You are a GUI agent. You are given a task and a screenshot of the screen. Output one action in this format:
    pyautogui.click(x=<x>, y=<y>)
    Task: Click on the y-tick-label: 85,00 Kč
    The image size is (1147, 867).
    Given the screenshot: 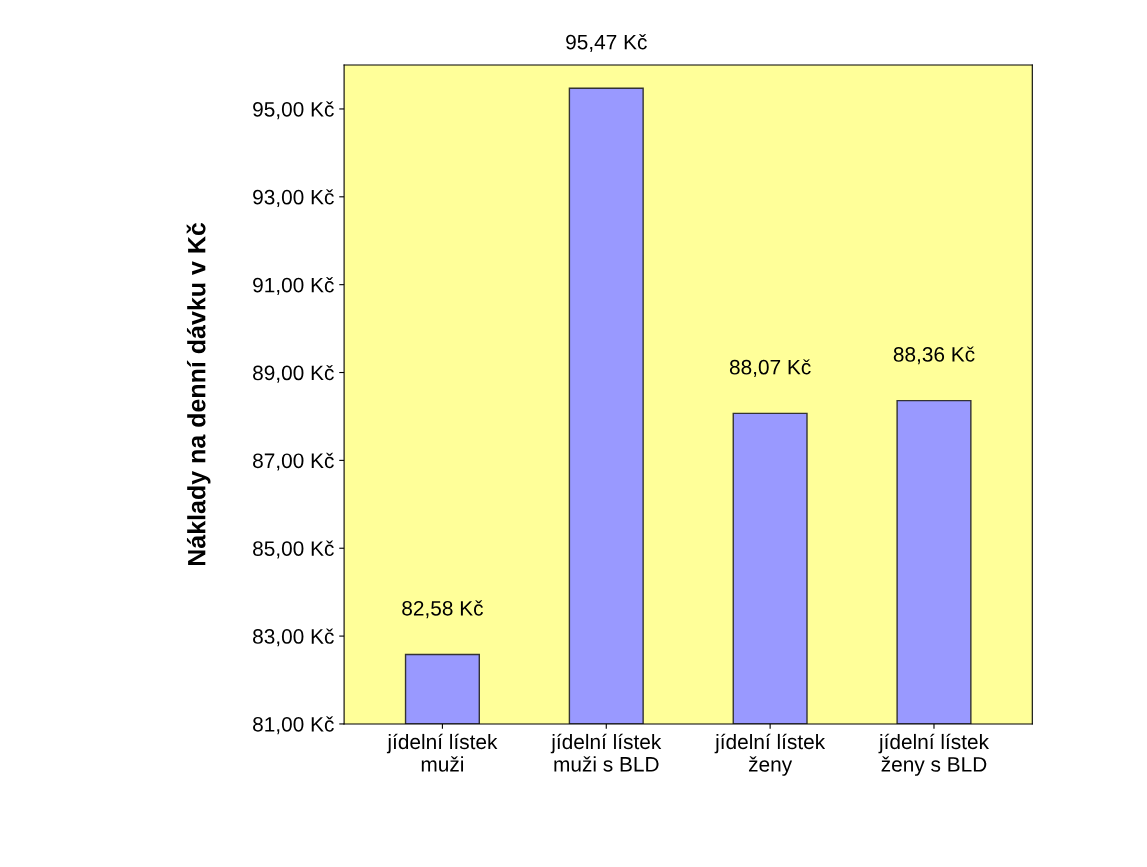 What is the action you would take?
    pyautogui.click(x=293, y=549)
    